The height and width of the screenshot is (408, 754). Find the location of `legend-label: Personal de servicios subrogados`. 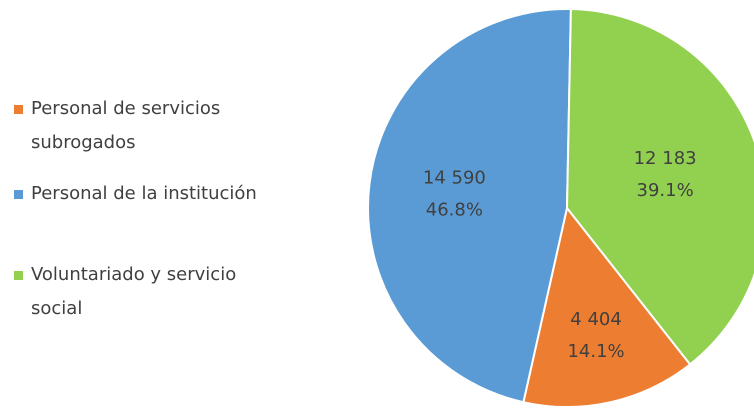

legend-label: Personal de servicios subrogados is located at coordinates (126, 125).